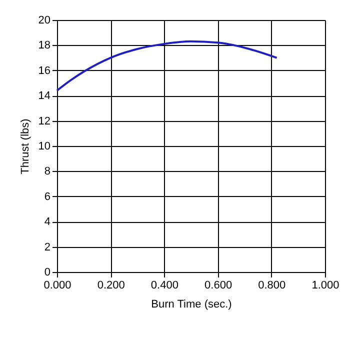 The image size is (354, 345). What do you see at coordinates (218, 286) in the screenshot?
I see `x-tick-label: 0.600` at bounding box center [218, 286].